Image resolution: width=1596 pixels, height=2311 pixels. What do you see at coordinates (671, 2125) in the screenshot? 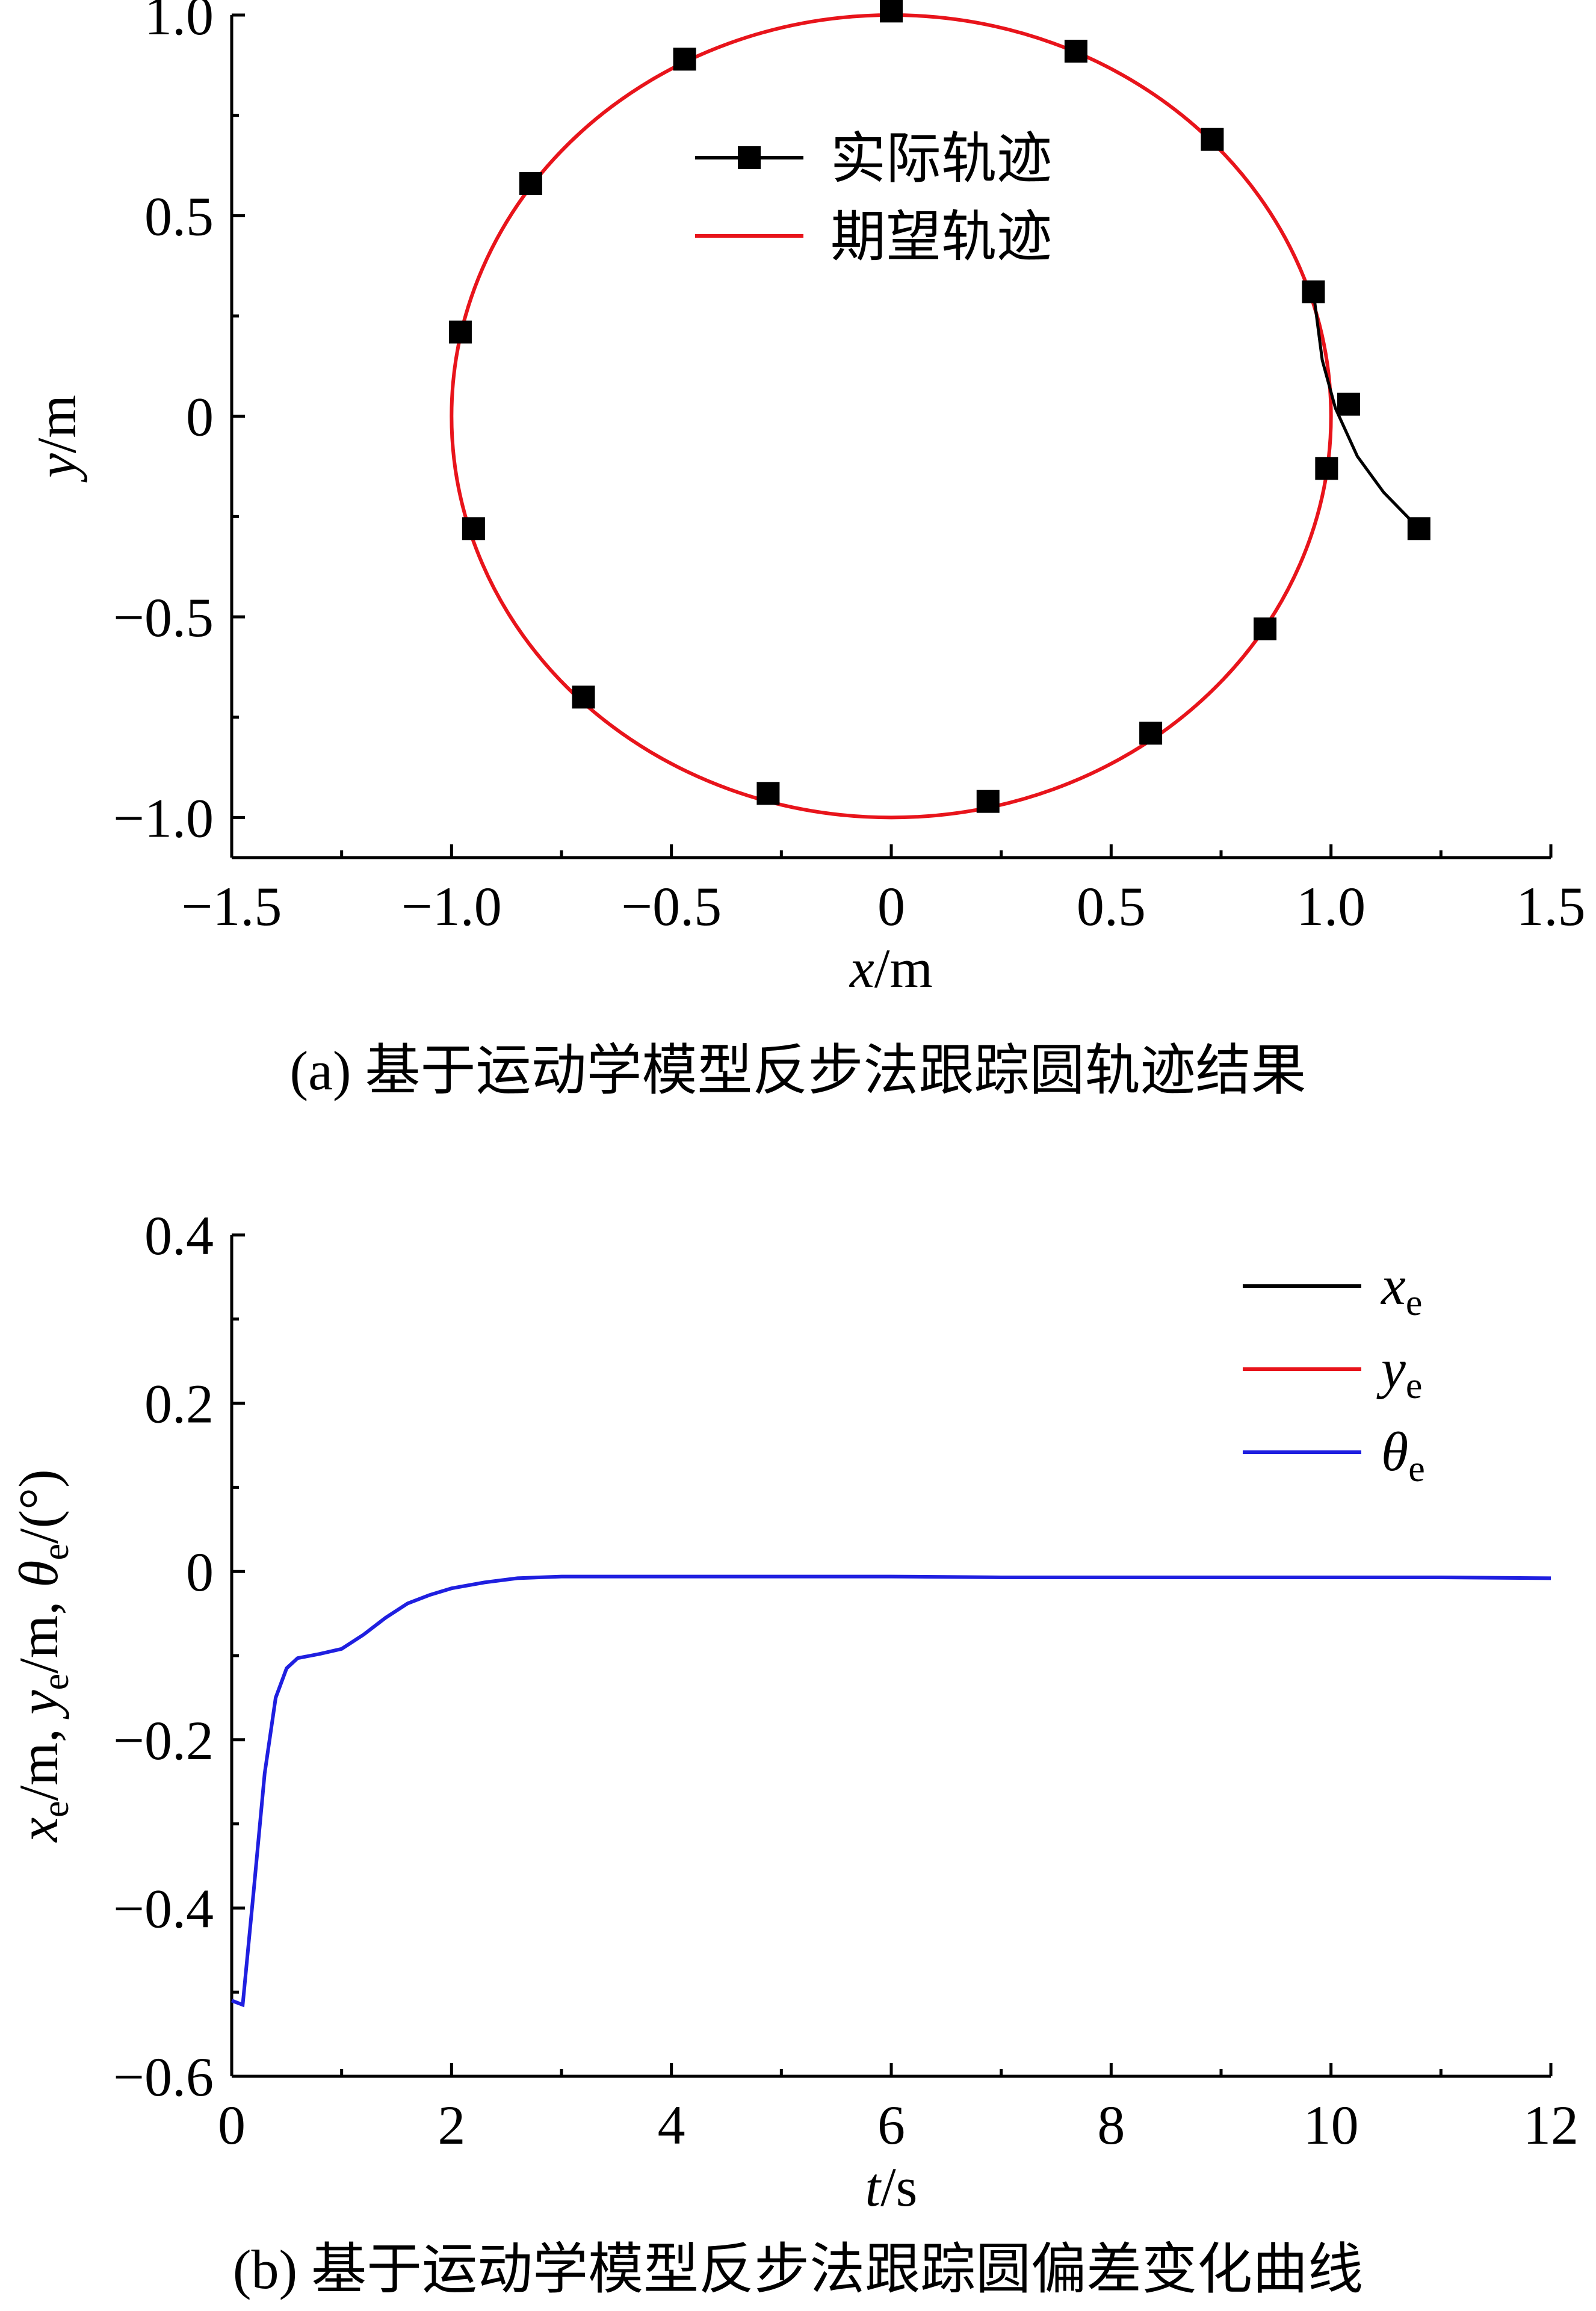
I see `x-tick-label: 4` at bounding box center [671, 2125].